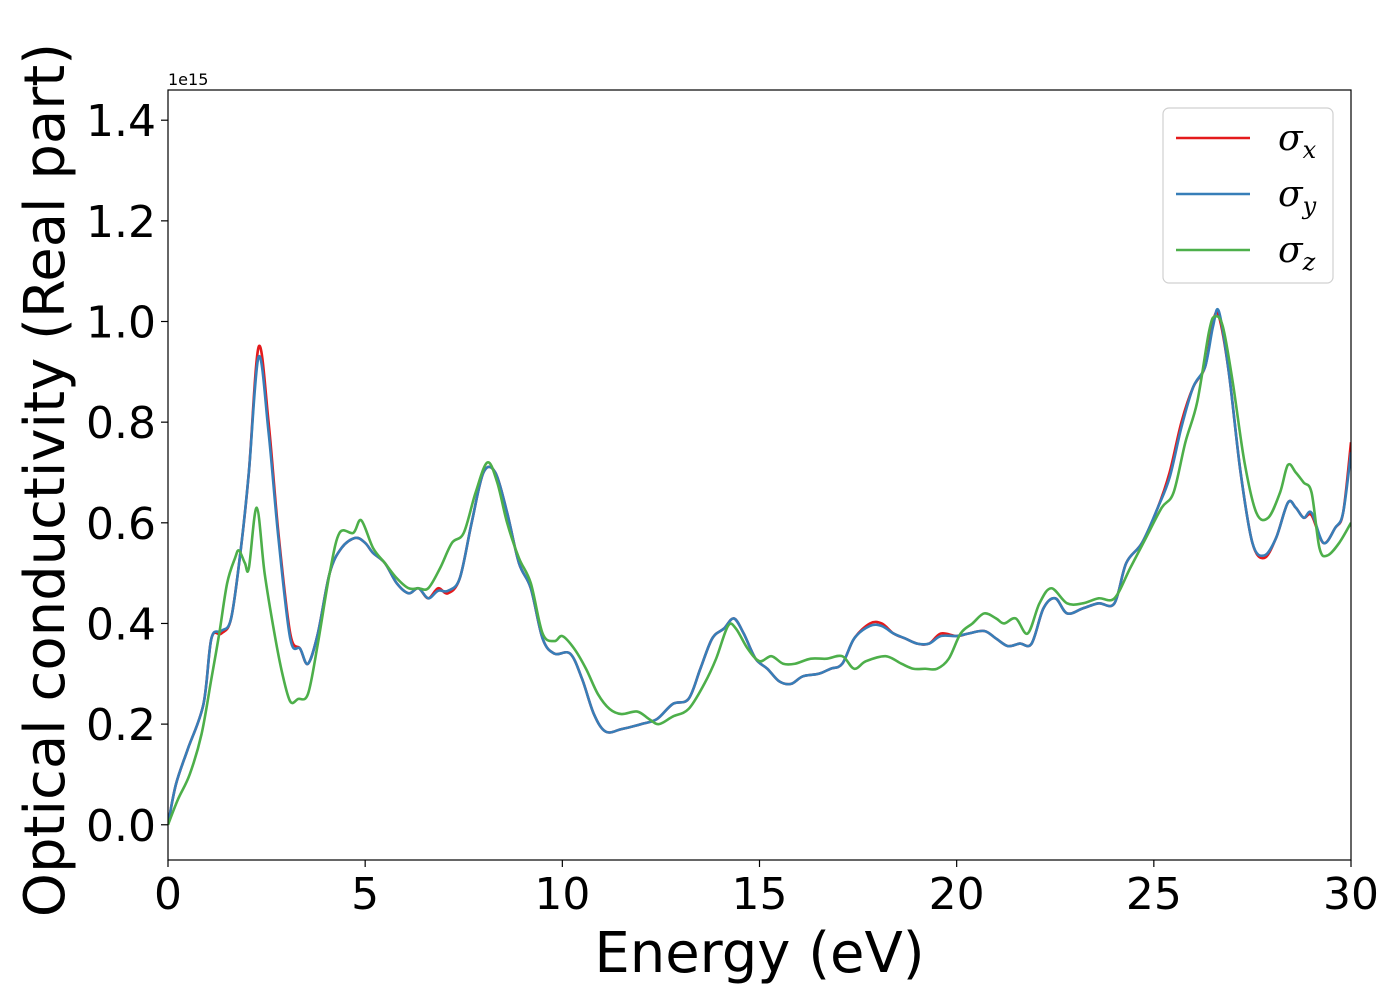 Image resolution: width=1400 pixels, height=1000 pixels. Describe the element at coordinates (1351, 894) in the screenshot. I see `x-tick-label: 30` at that location.